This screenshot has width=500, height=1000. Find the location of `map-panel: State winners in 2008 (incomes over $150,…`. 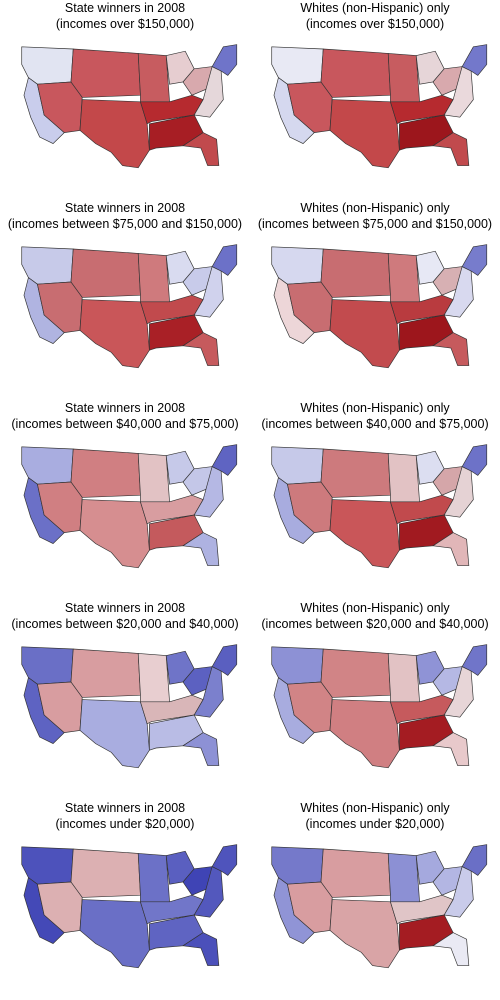

map-panel: State winners in 2008 (incomes over $150,… is located at coordinates (125, 100).